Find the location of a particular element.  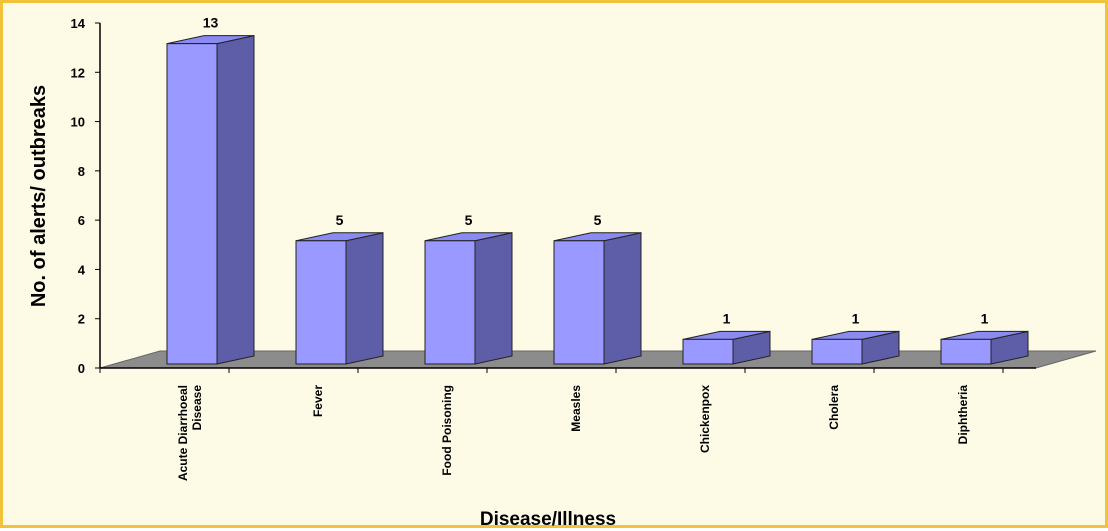

category-label: Chickenpox is located at coordinates (705, 419).